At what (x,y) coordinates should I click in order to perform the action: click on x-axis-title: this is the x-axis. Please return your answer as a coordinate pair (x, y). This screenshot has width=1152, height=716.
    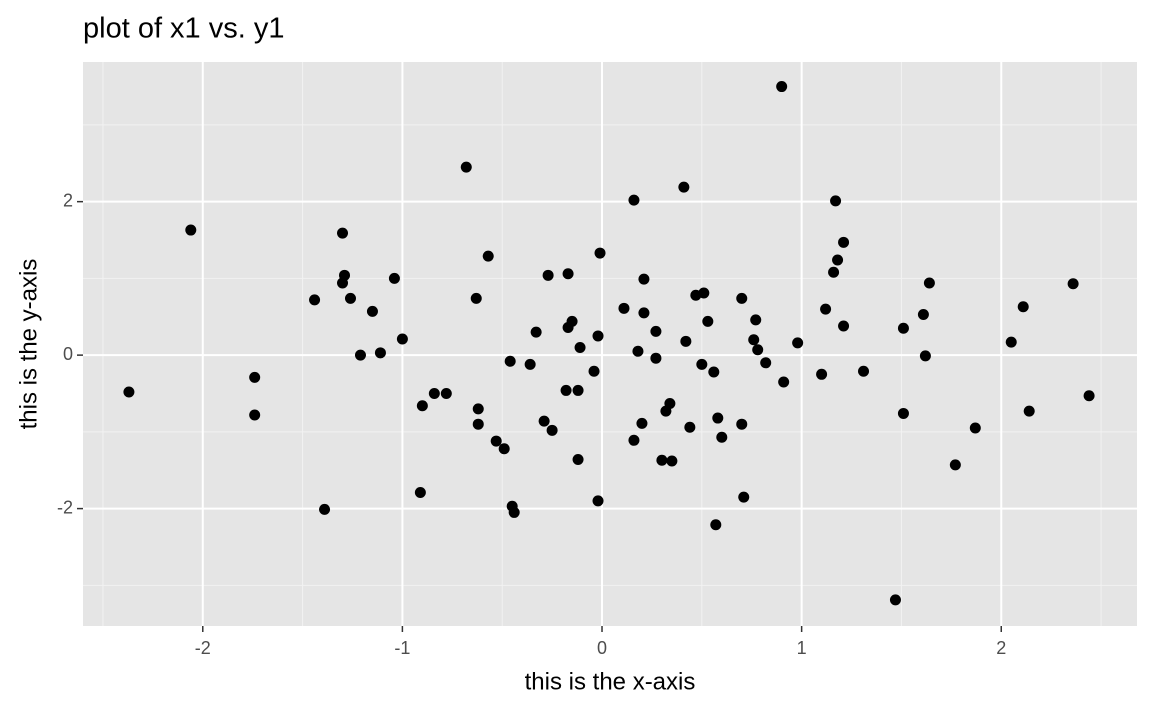
    Looking at the image, I should click on (610, 681).